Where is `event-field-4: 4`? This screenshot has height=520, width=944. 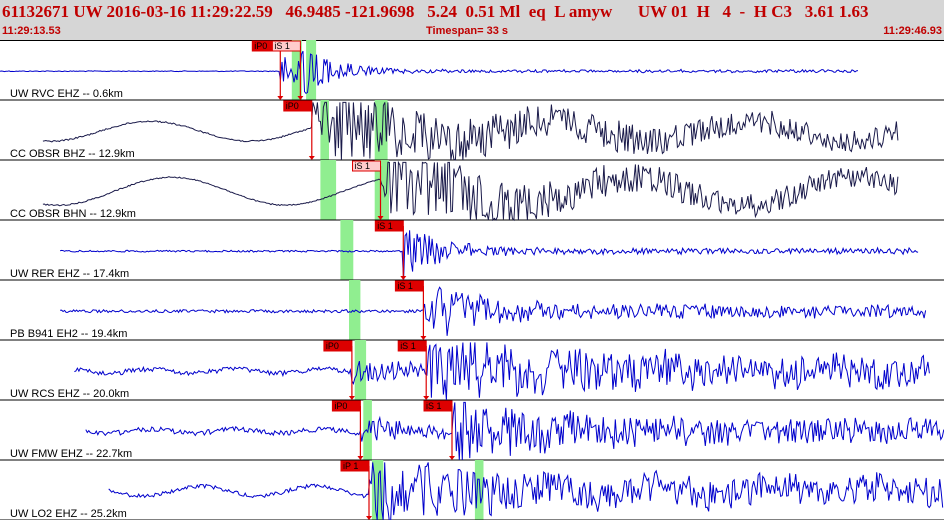 event-field-4: 4 is located at coordinates (727, 11).